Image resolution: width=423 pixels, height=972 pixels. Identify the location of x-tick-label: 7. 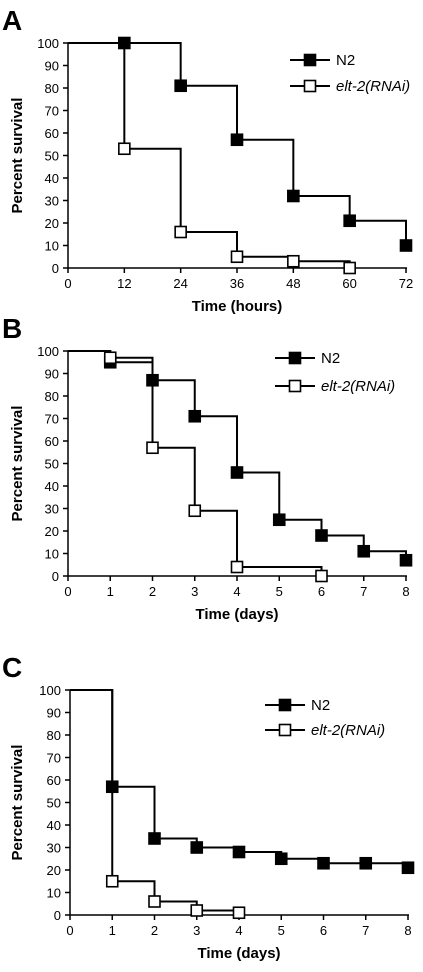
(363, 591).